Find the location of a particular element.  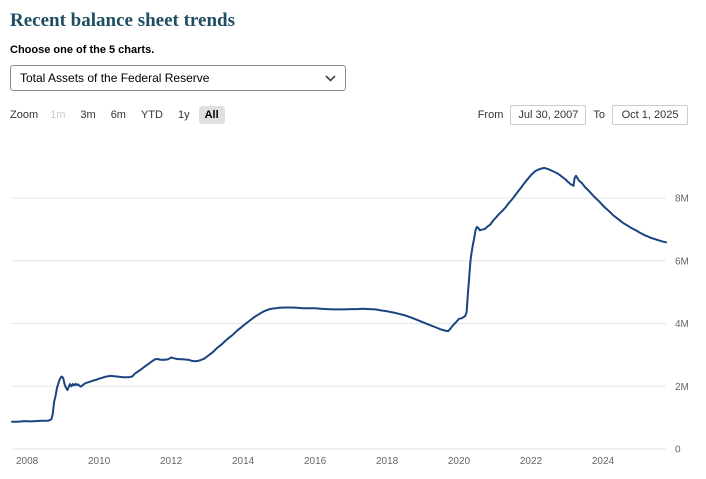

x-axis-label: 2020 is located at coordinates (459, 461).